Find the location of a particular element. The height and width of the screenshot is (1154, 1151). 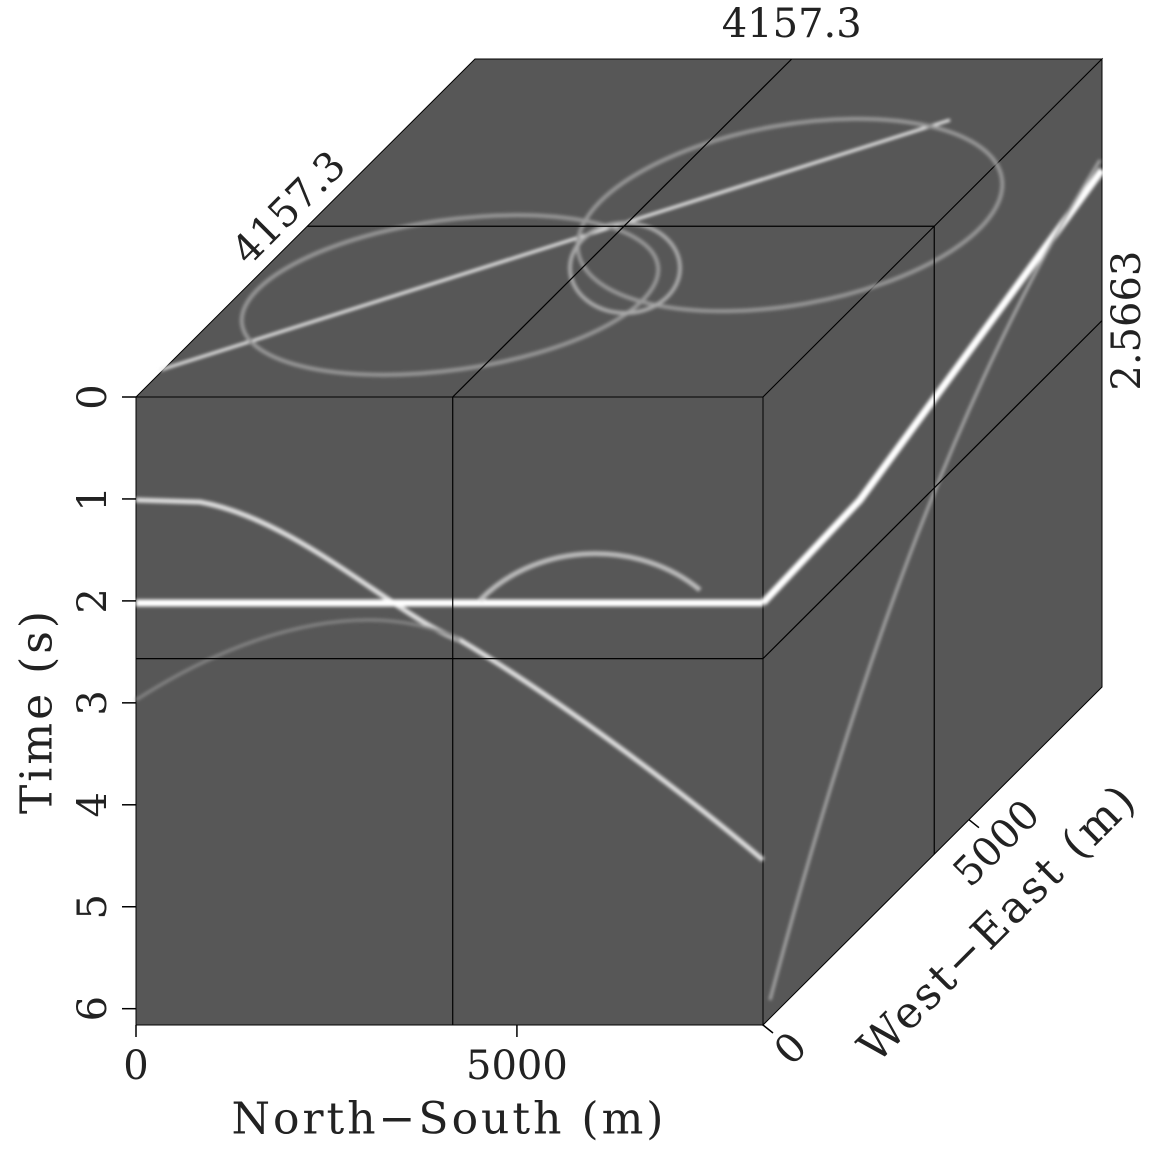

y-tick-label: 3 is located at coordinates (93, 702).